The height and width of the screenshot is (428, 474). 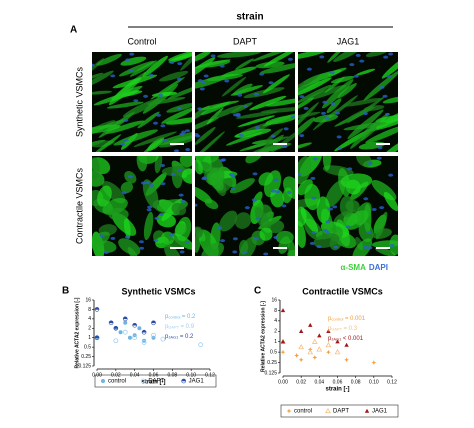 What do you see at coordinates (273, 352) in the screenshot?
I see `y-tick-label: 0.5` at bounding box center [273, 352].